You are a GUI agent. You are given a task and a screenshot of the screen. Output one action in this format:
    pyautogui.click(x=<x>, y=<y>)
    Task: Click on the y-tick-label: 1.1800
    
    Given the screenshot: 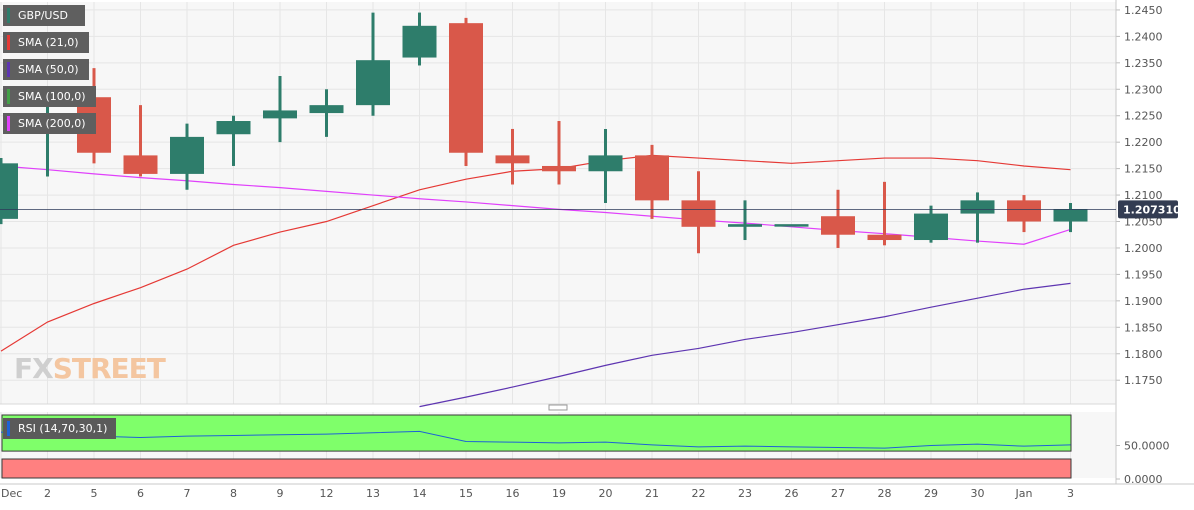 What is the action you would take?
    pyautogui.click(x=1143, y=354)
    